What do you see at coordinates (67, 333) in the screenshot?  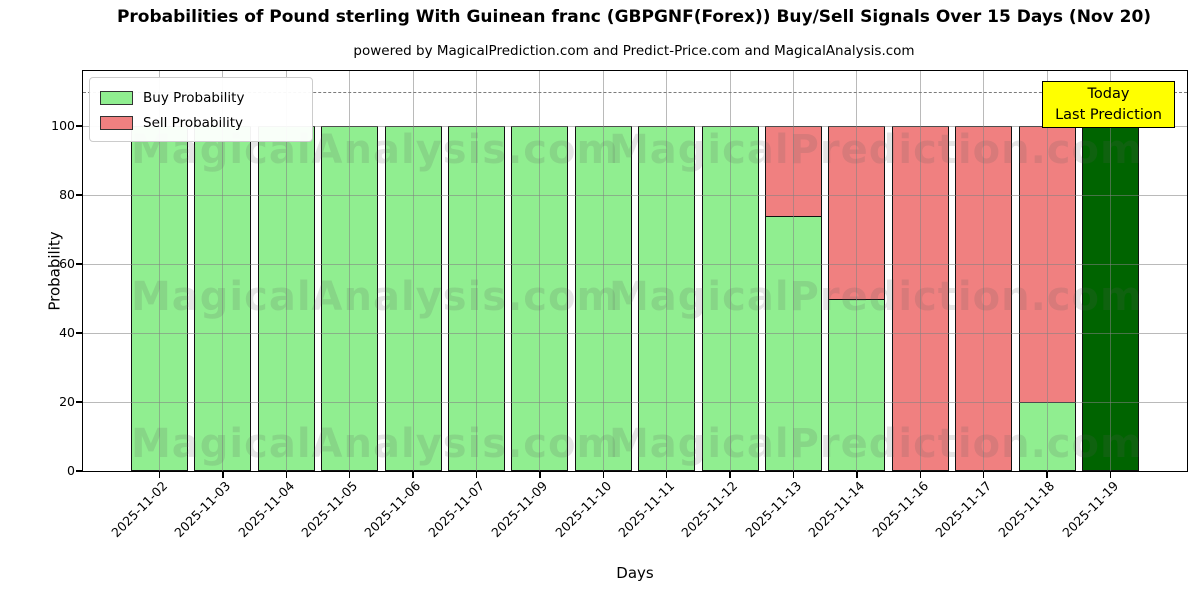 I see `y-tick-label: 40` at bounding box center [67, 333].